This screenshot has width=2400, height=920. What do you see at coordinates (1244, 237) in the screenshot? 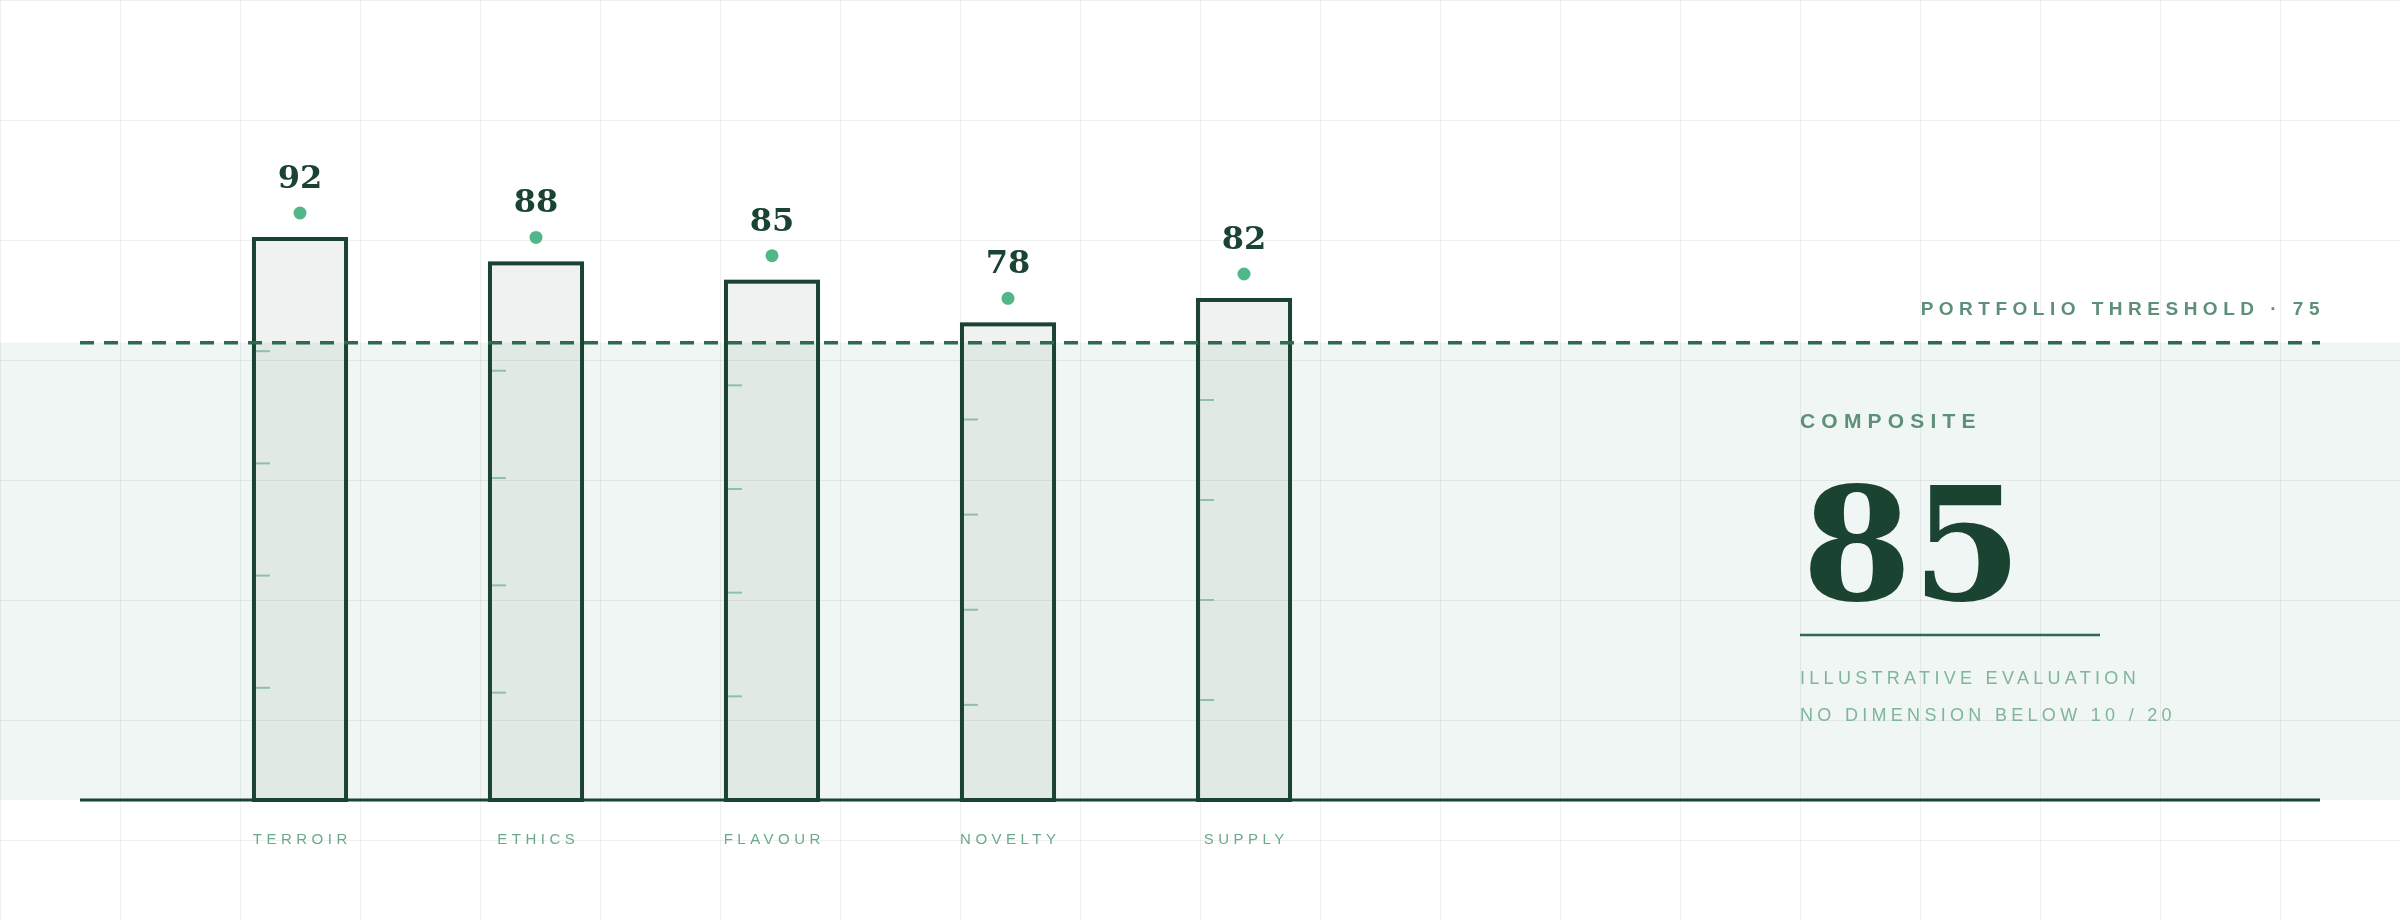
I see `data-label: 82` at bounding box center [1244, 237].